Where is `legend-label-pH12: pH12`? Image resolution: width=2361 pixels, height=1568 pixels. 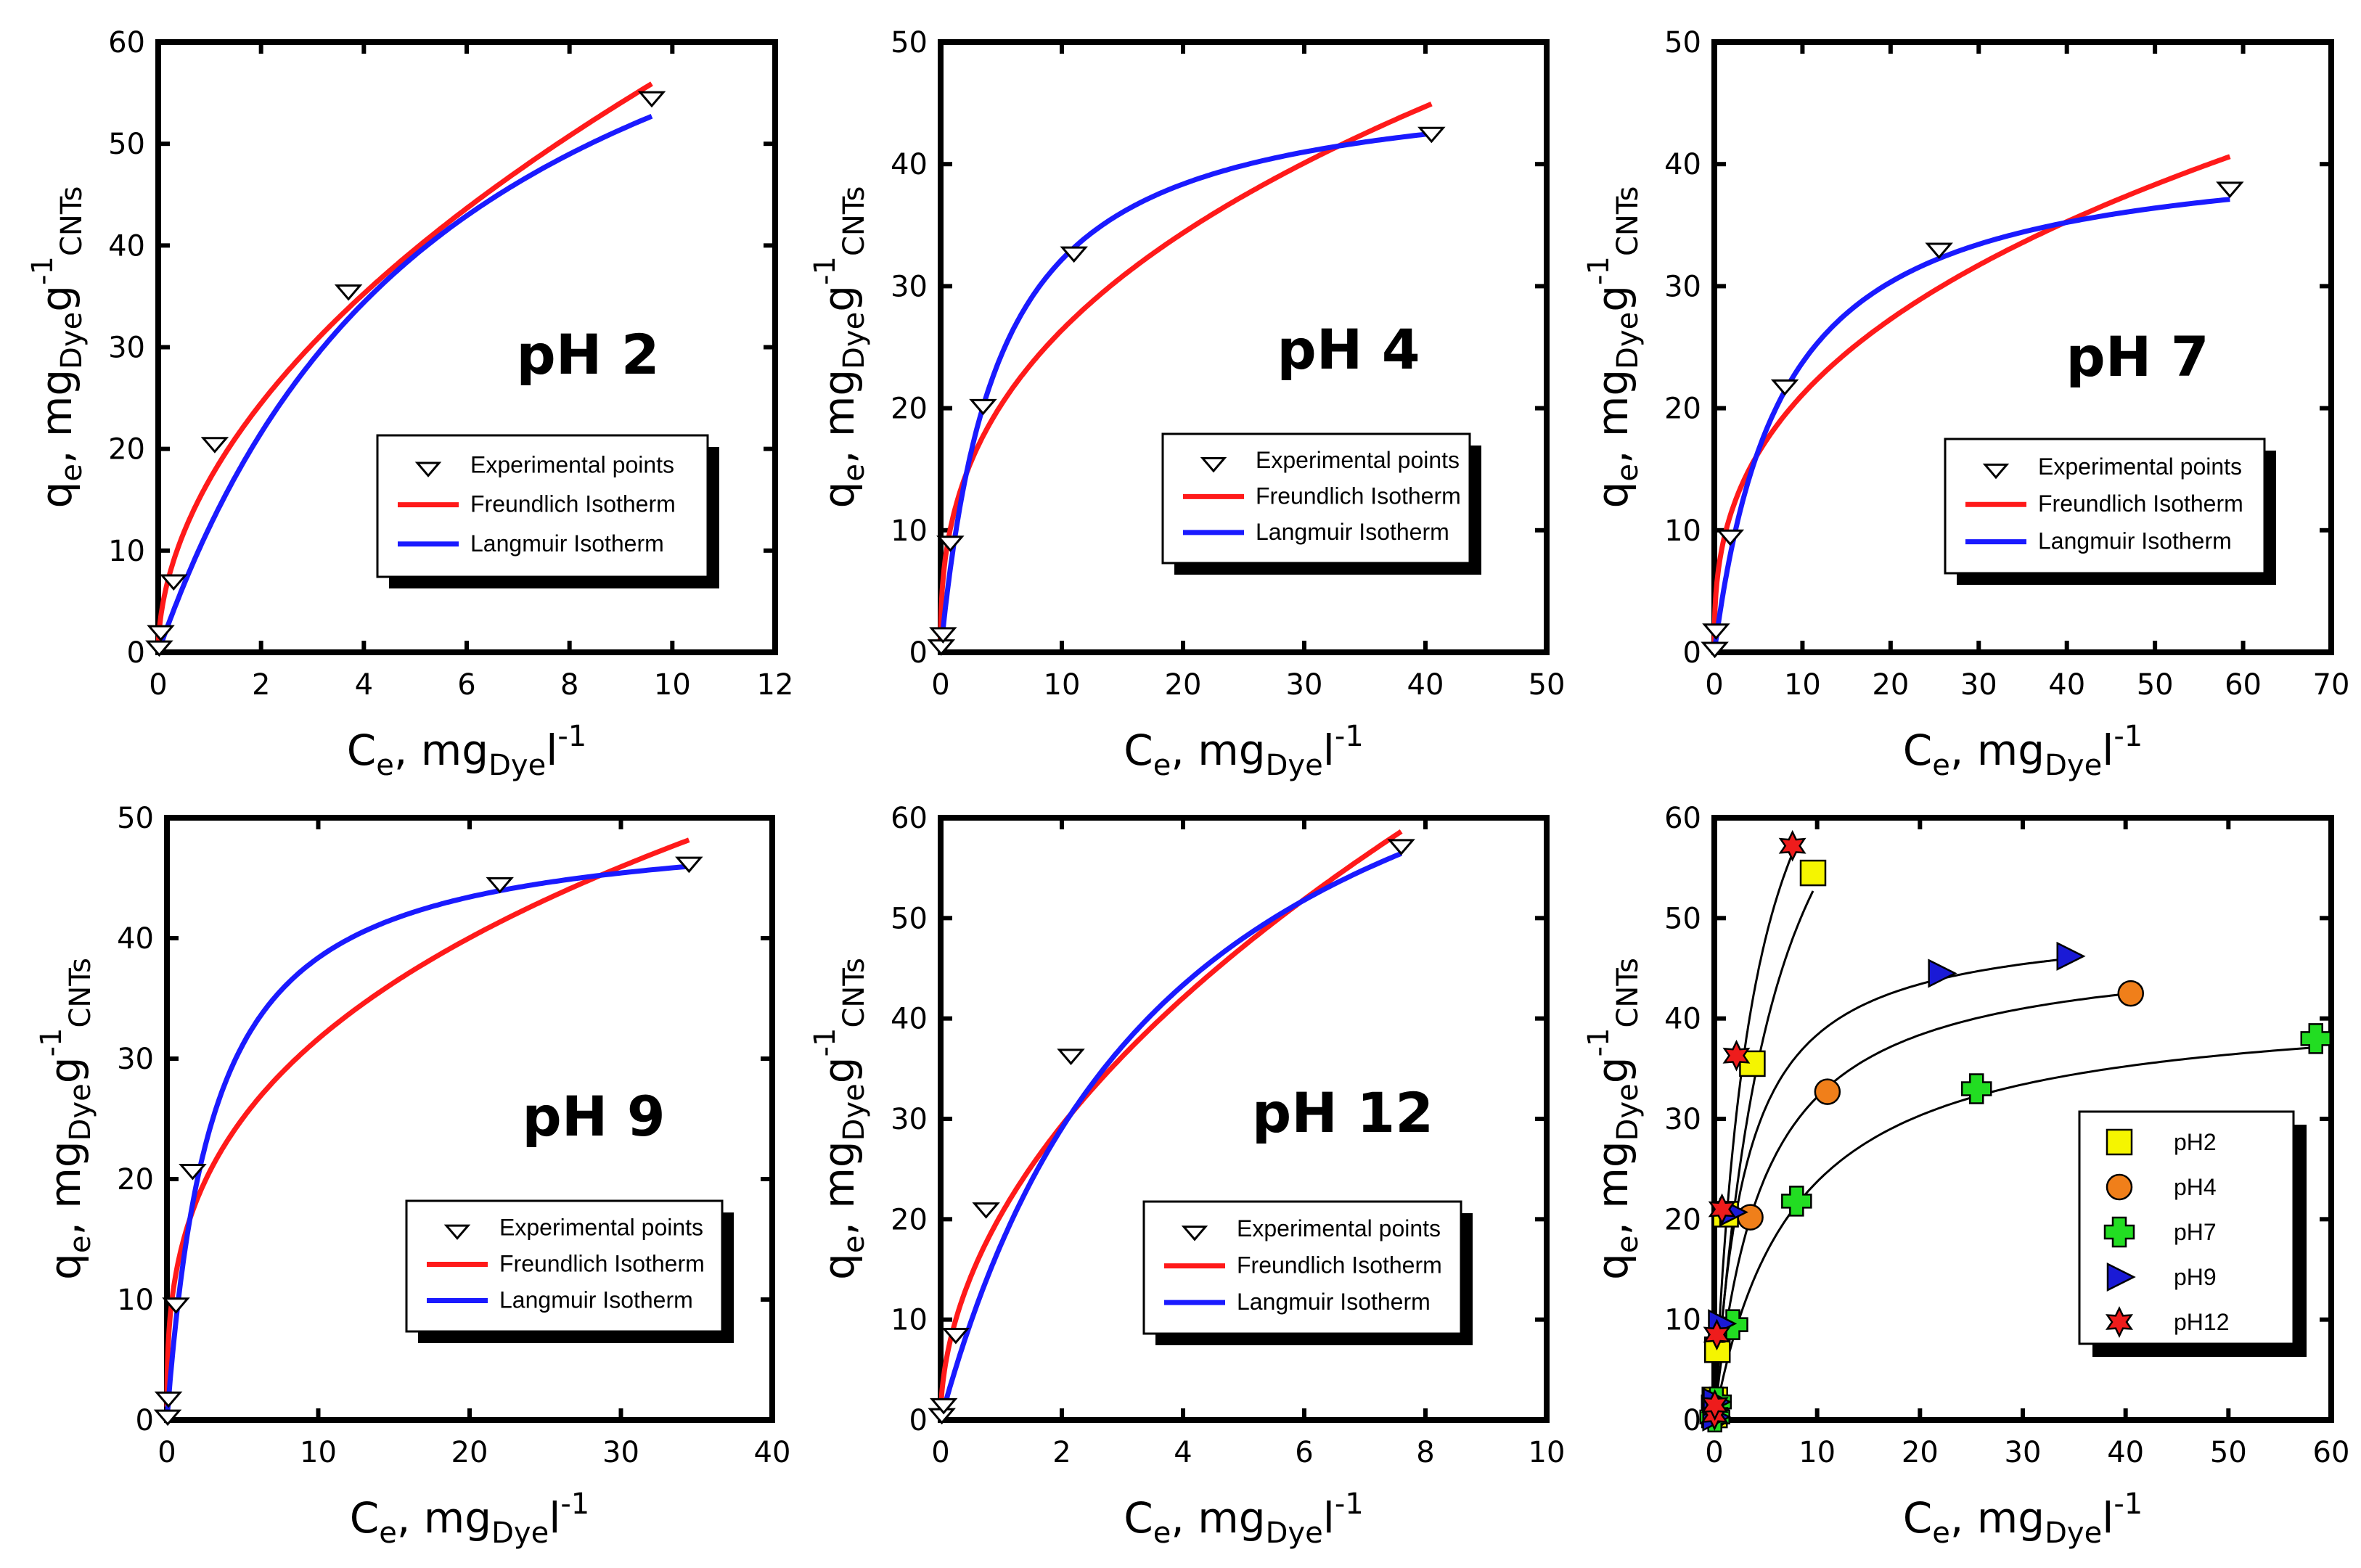
legend-label-pH12: pH12 is located at coordinates (2202, 1322).